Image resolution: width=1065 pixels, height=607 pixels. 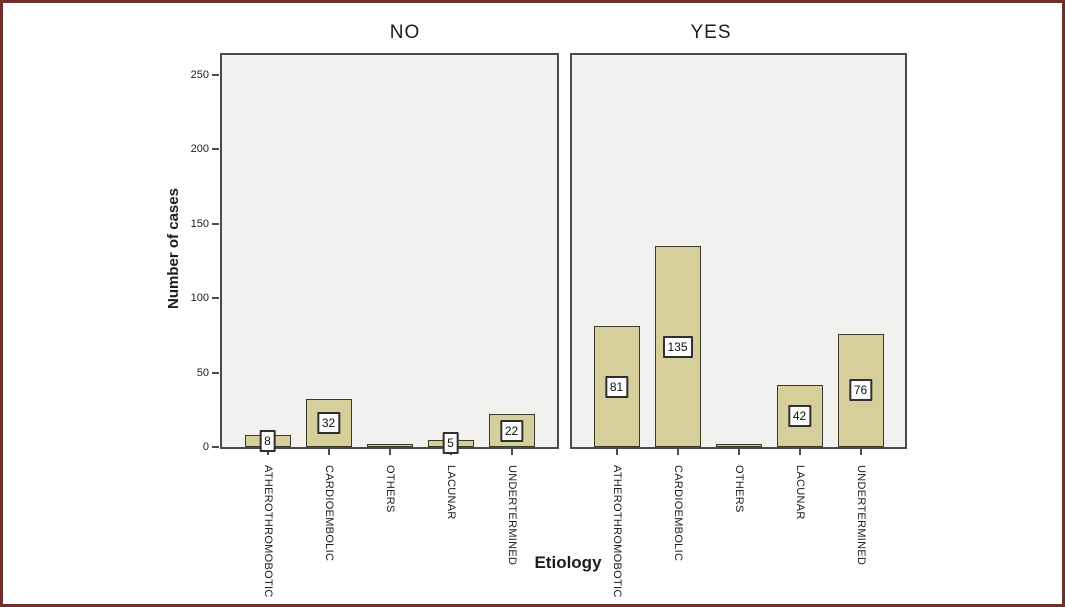 I want to click on panel-title-yes: YES, so click(x=711, y=32).